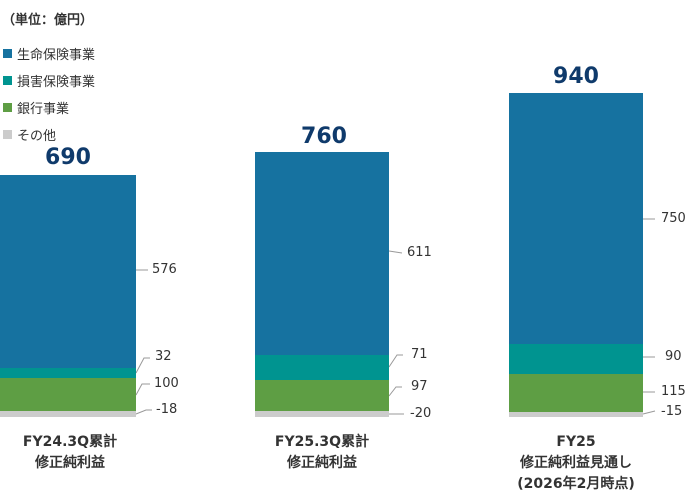  I want to click on legend-item-bank: 銀行事業, so click(49, 107).